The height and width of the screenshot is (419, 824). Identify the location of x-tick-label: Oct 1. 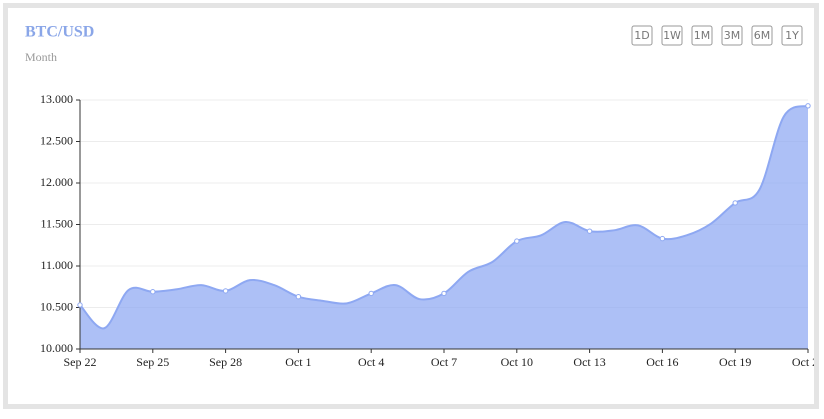
(298, 362).